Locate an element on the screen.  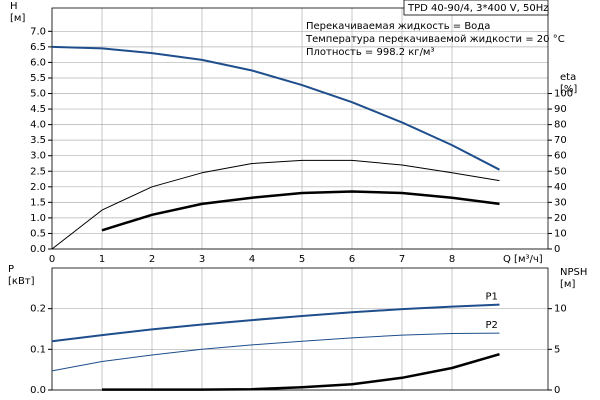
y2-tick-label: 60 is located at coordinates (560, 156).